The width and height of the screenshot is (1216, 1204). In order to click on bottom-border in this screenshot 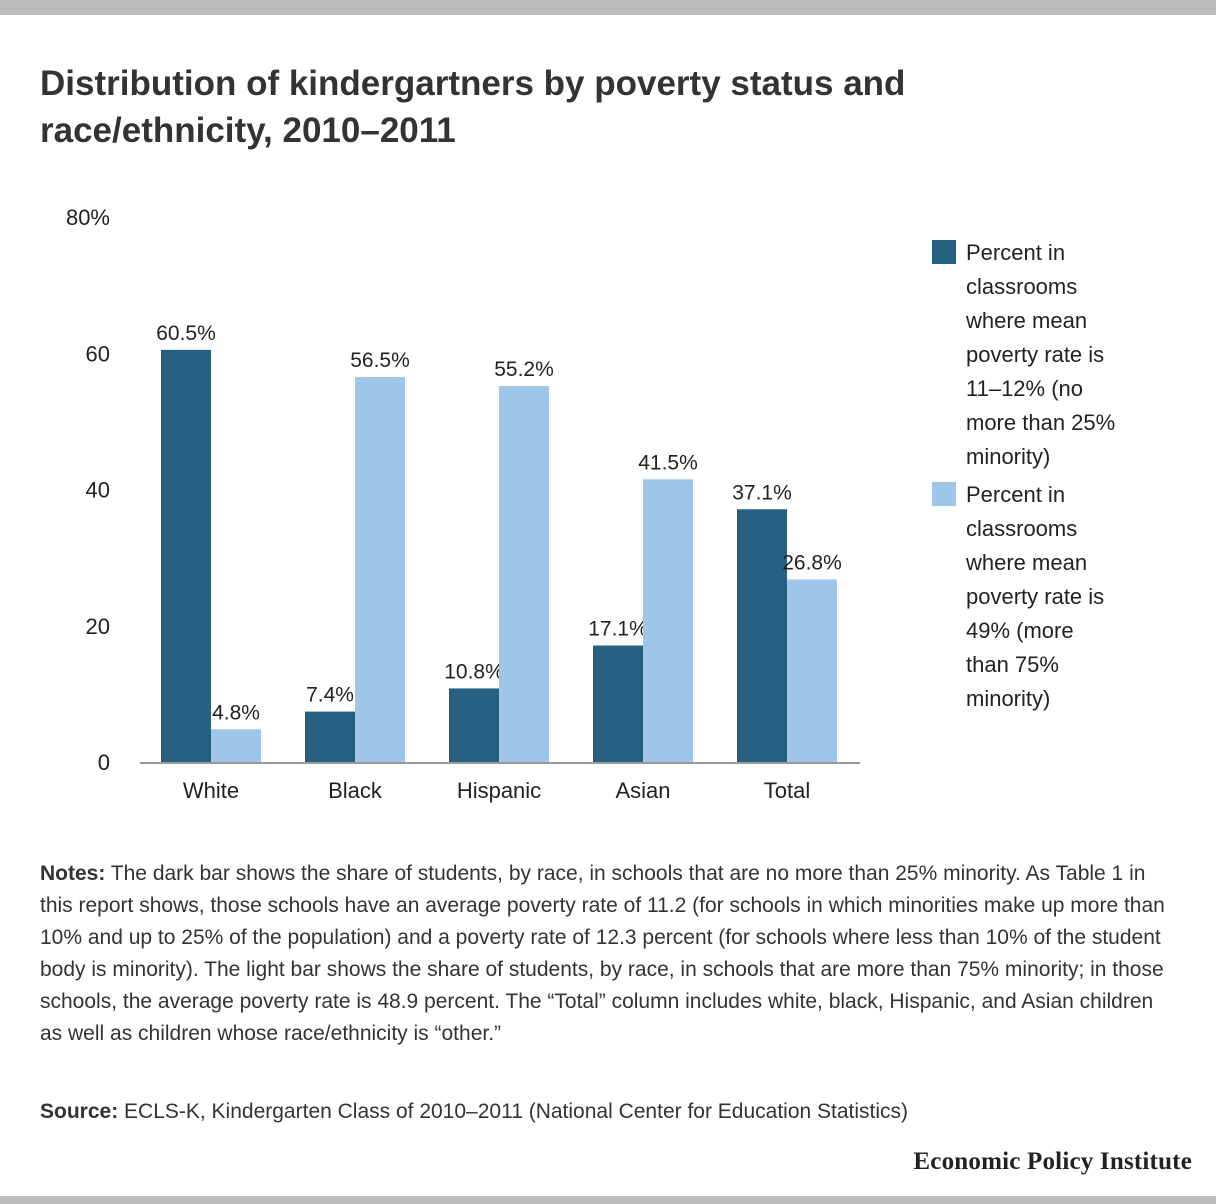, I will do `click(608, 1200)`.